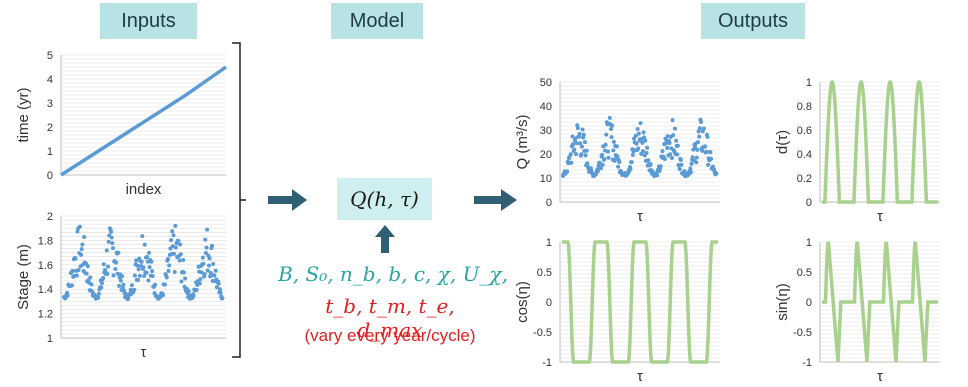  What do you see at coordinates (880, 376) in the screenshot?
I see `sin-chart-xlabel: τ` at bounding box center [880, 376].